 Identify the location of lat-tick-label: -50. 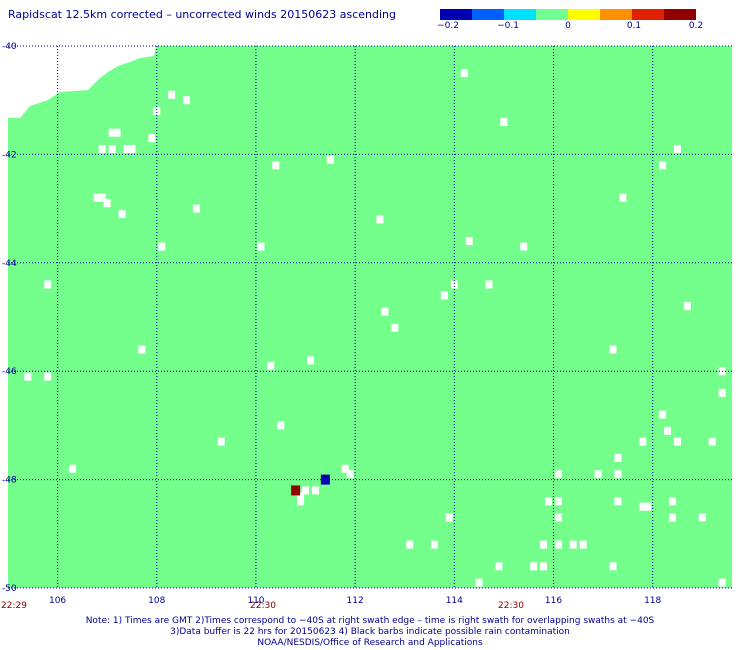
(9, 589).